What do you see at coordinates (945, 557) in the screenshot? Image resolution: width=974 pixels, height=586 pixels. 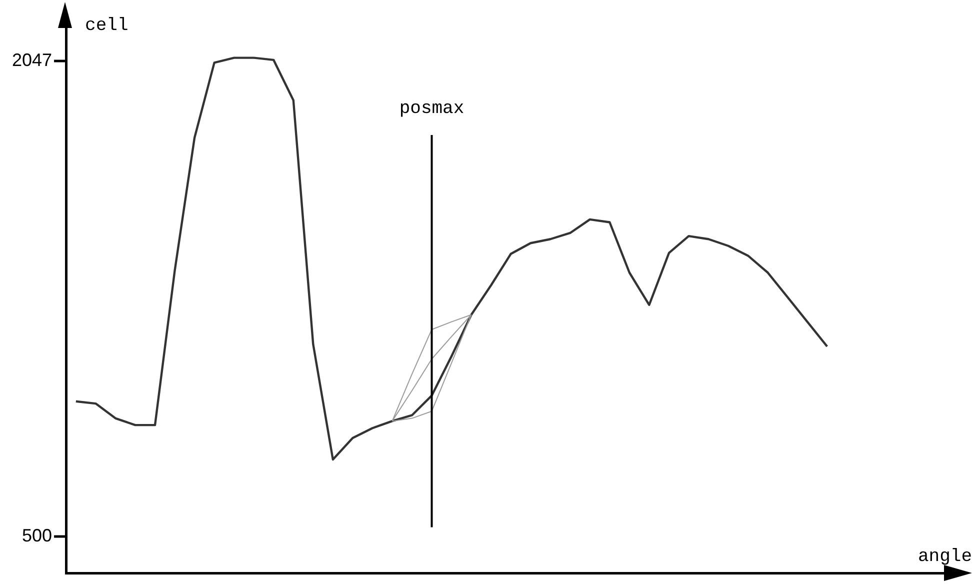 I see `x-axis-title: angle` at bounding box center [945, 557].